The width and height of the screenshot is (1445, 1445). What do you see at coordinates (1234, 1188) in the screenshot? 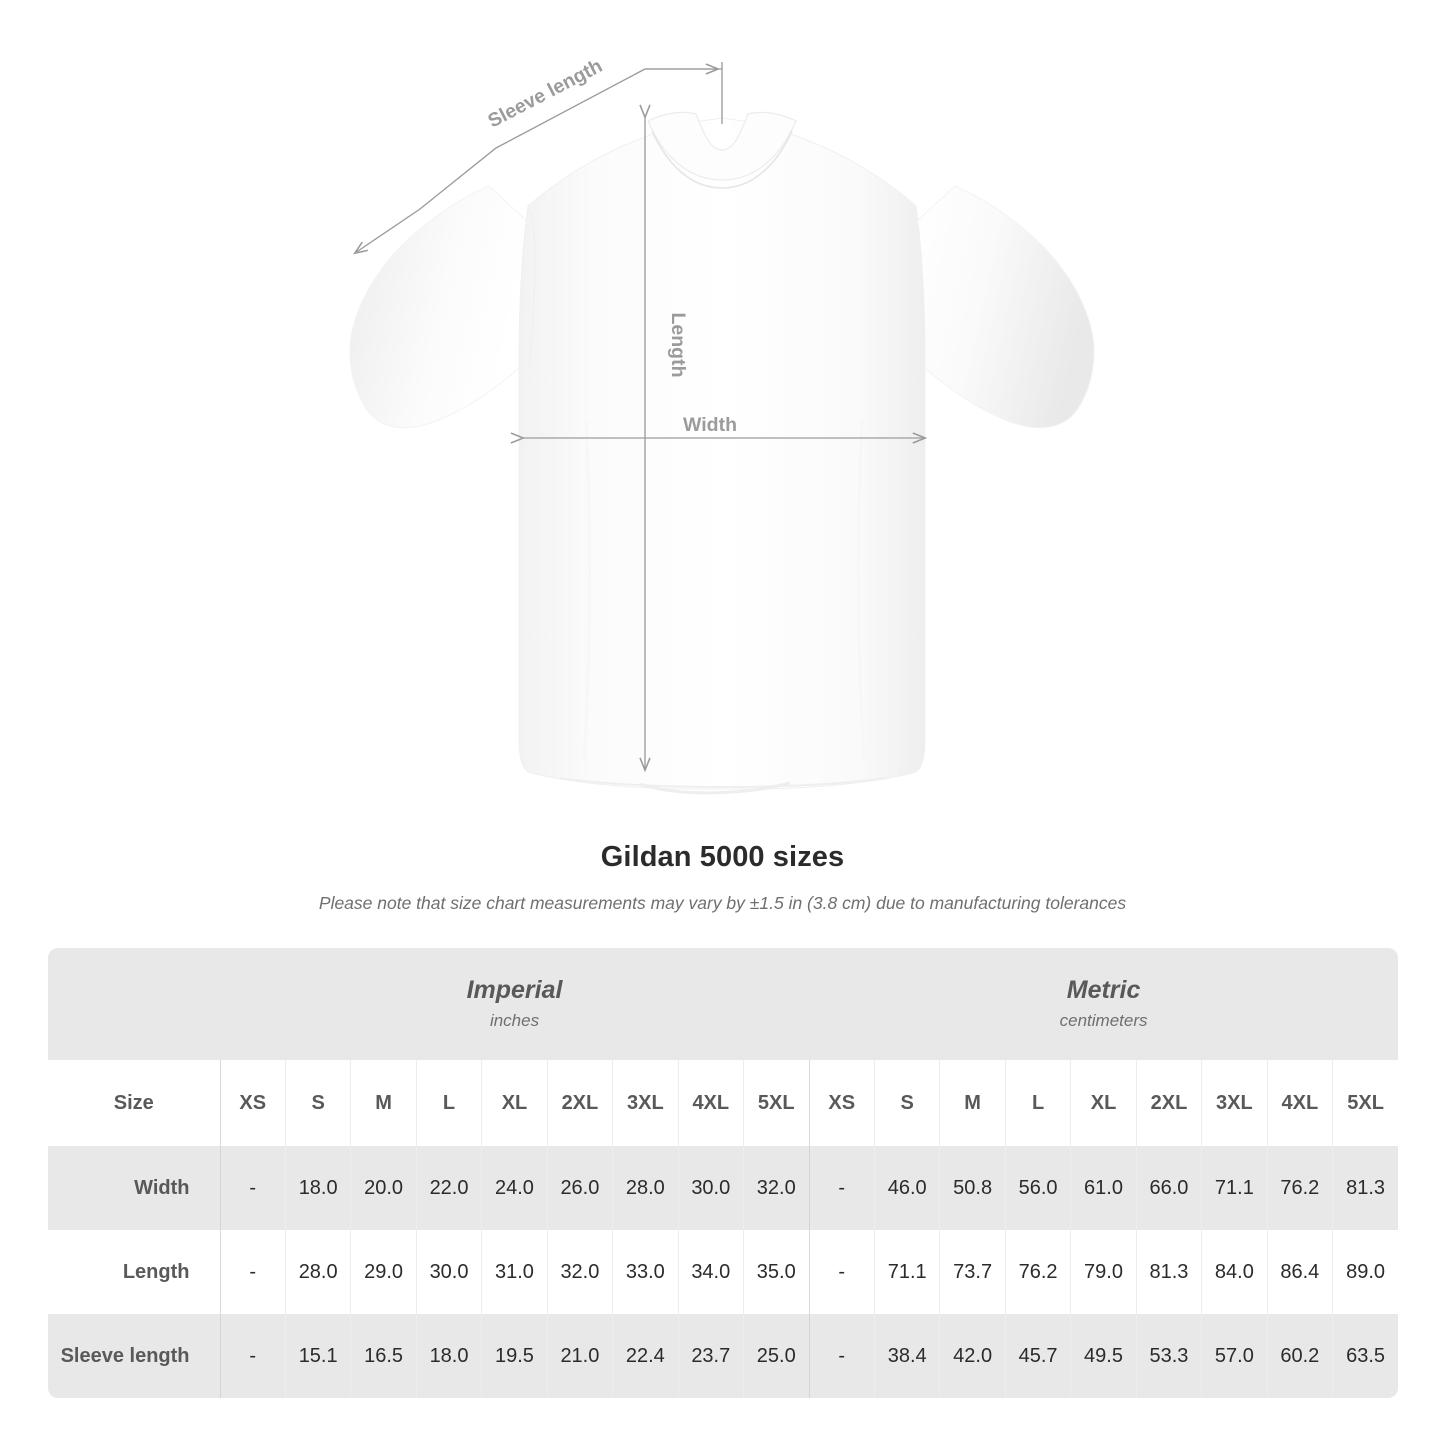
I see `cell-width-metric-3xl: 71.1` at bounding box center [1234, 1188].